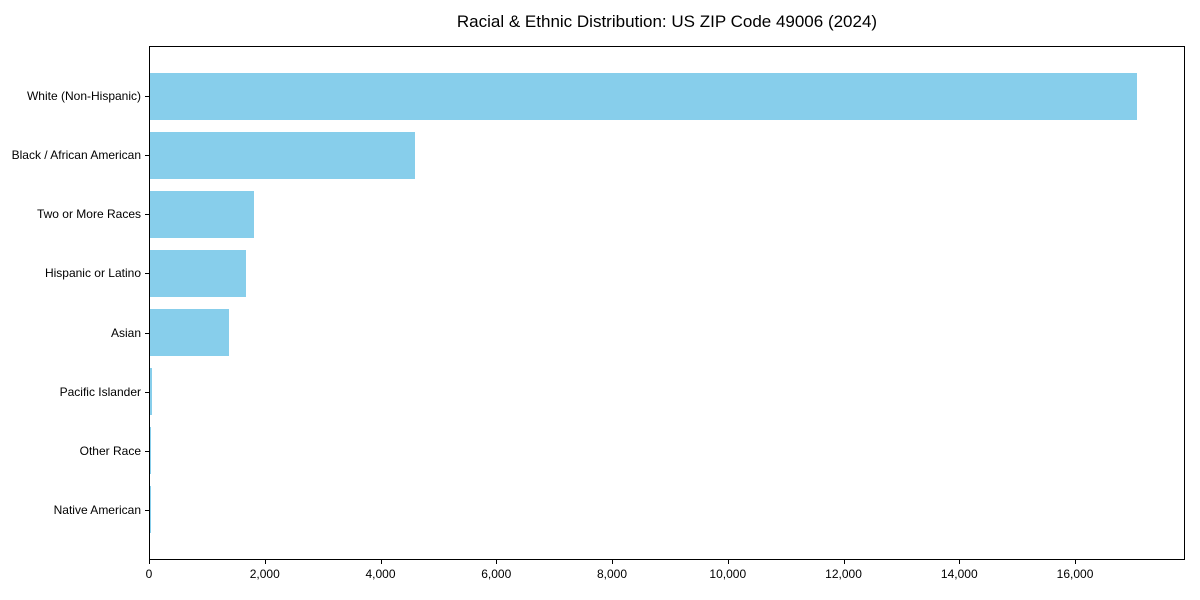  What do you see at coordinates (959, 574) in the screenshot?
I see `x-axis-tick-label: 14,000` at bounding box center [959, 574].